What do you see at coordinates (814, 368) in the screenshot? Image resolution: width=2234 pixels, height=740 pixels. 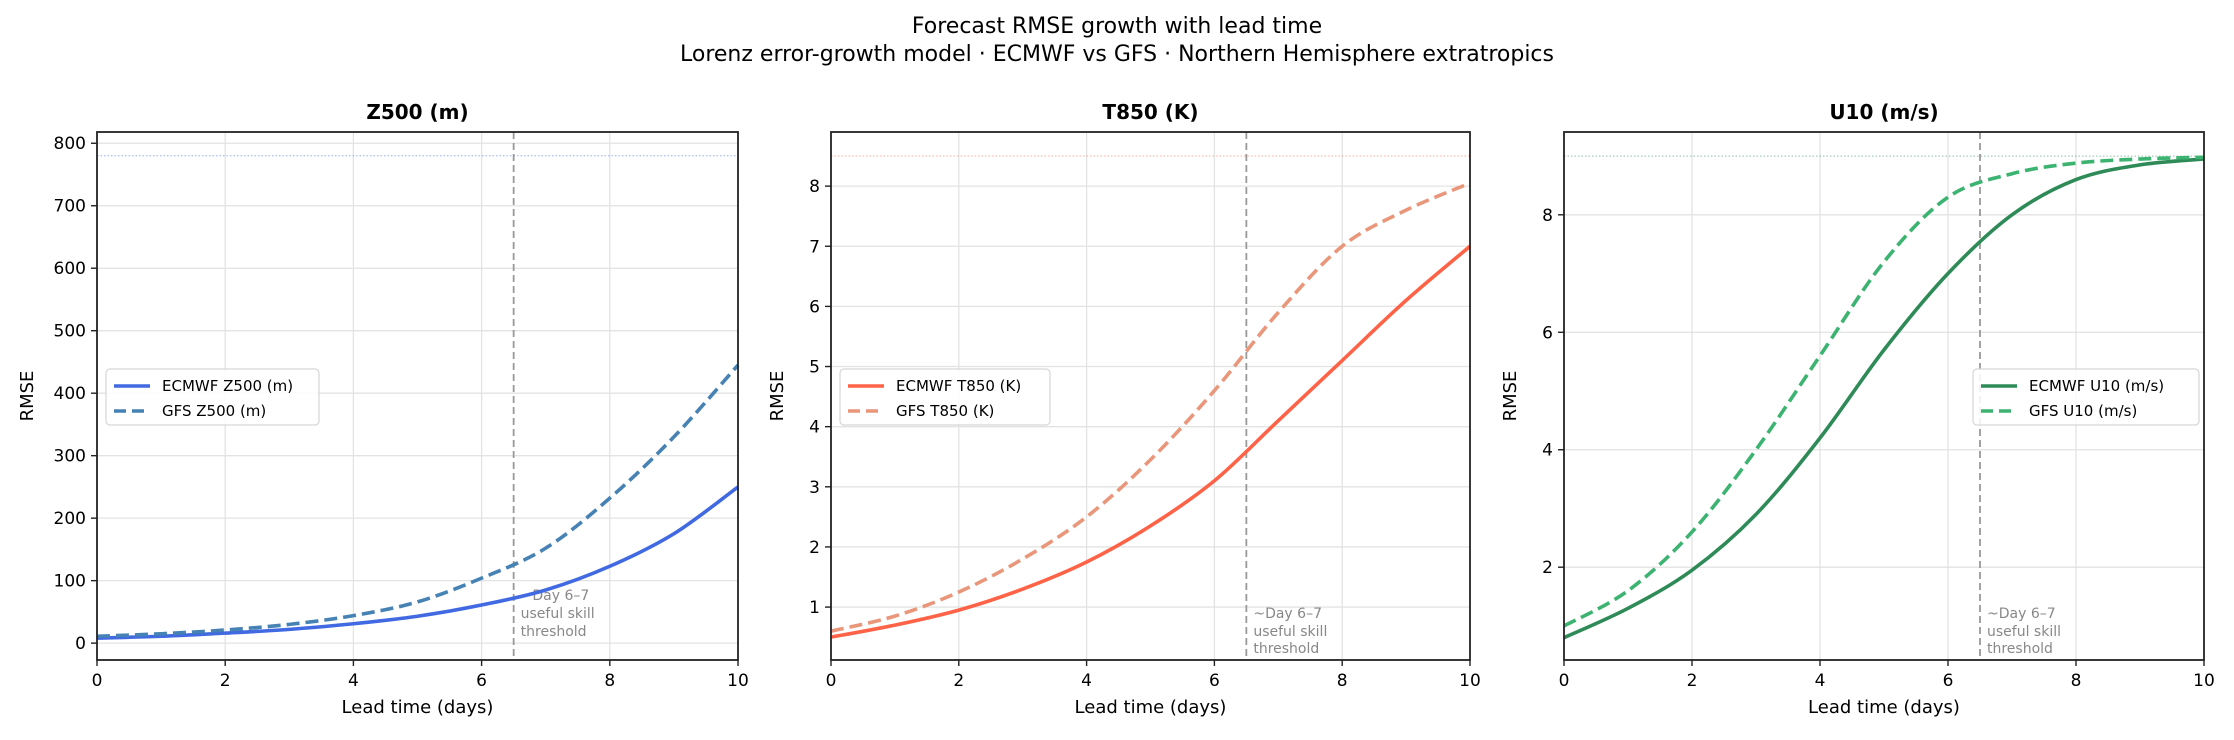 I see `y-tick-label: 5` at bounding box center [814, 368].